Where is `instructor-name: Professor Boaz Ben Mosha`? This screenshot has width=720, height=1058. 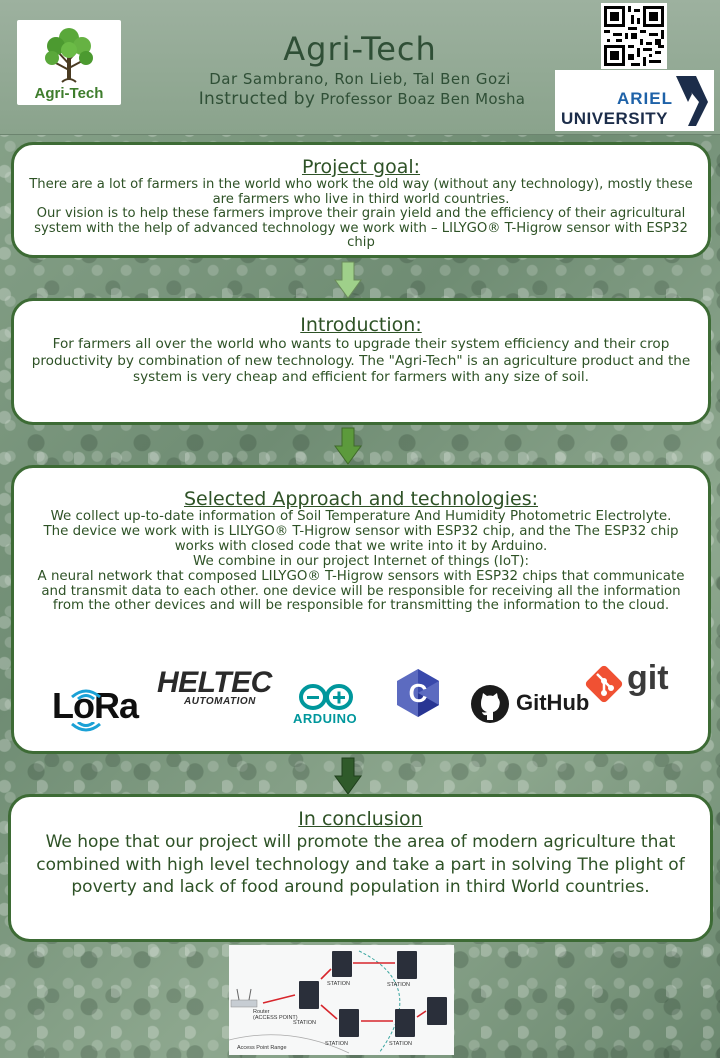 instructor-name: Professor Boaz Ben Mosha is located at coordinates (423, 99).